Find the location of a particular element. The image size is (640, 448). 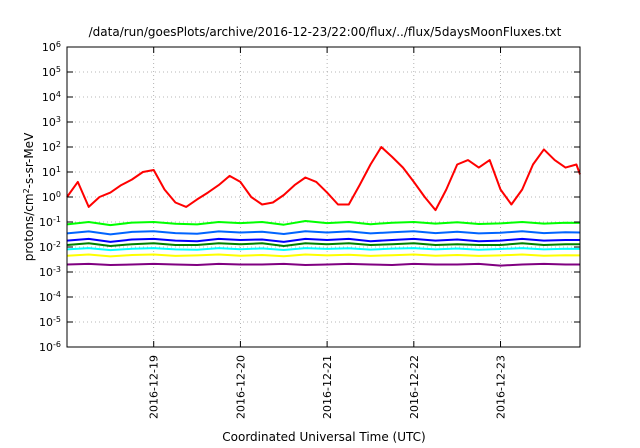

y-tick-label: 10⁵ is located at coordinates (51, 72).